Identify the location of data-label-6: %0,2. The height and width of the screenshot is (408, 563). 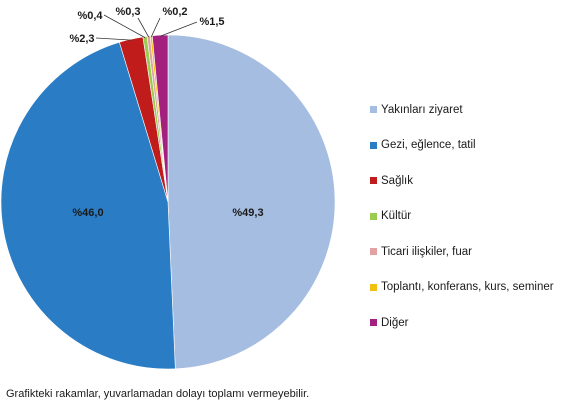
(174, 12).